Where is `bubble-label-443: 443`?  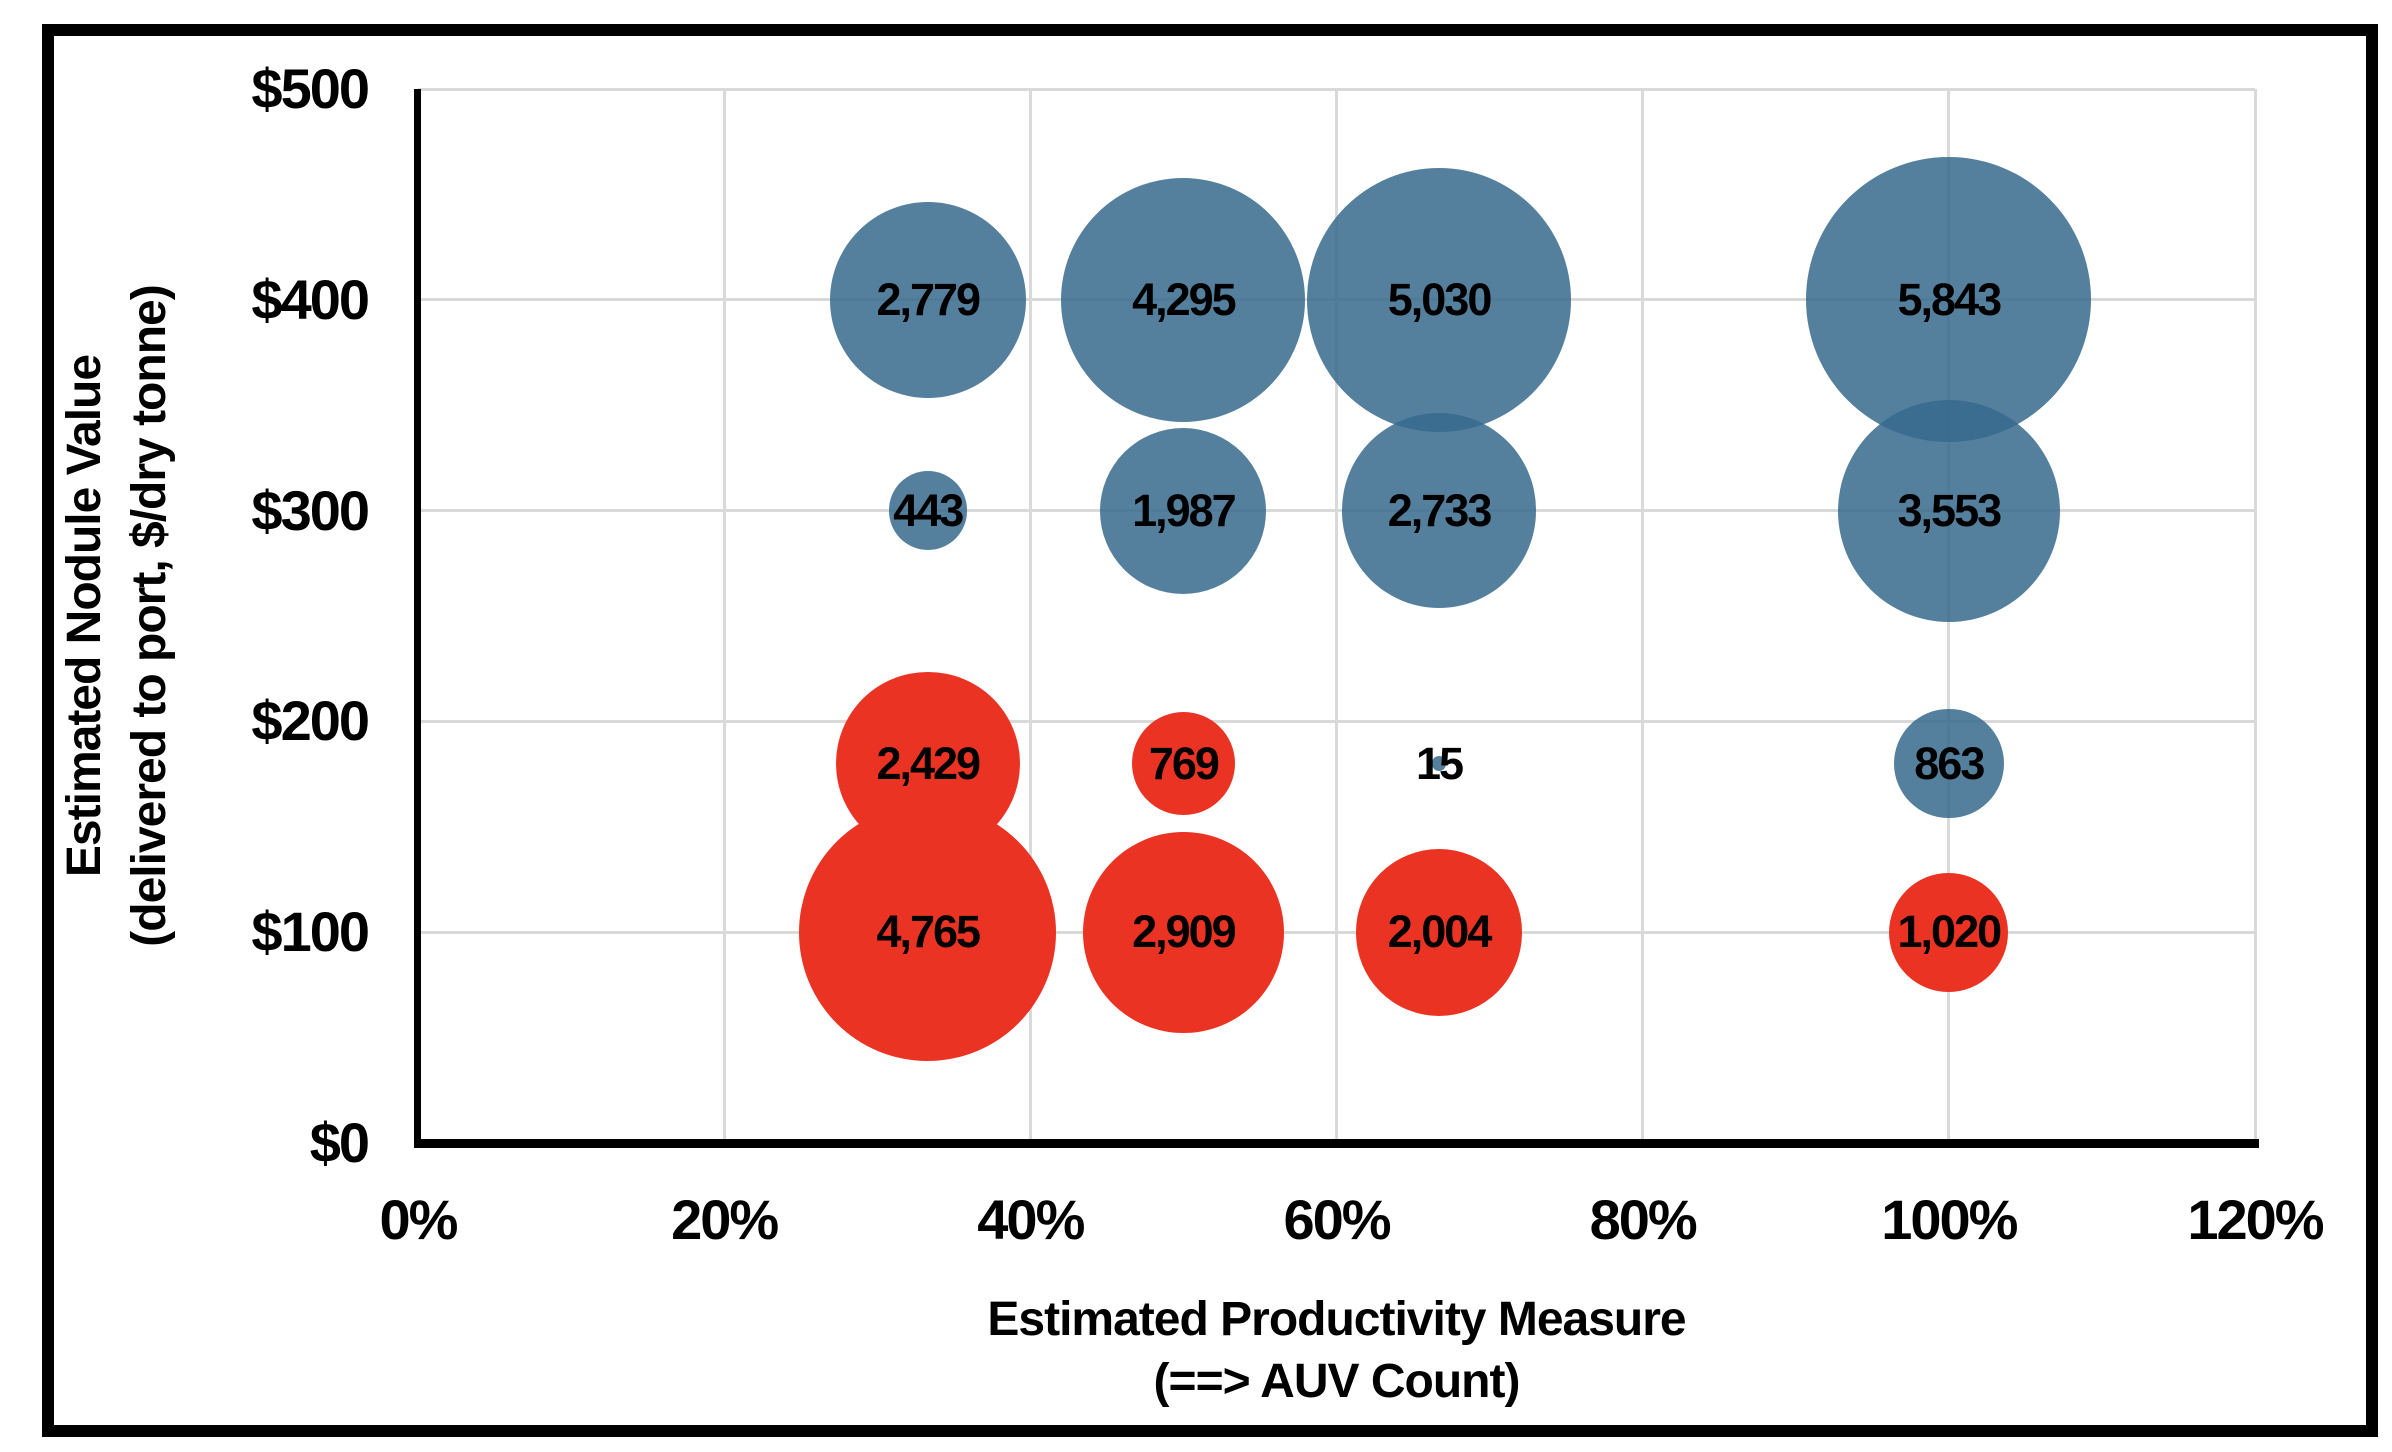 bubble-label-443: 443 is located at coordinates (928, 510).